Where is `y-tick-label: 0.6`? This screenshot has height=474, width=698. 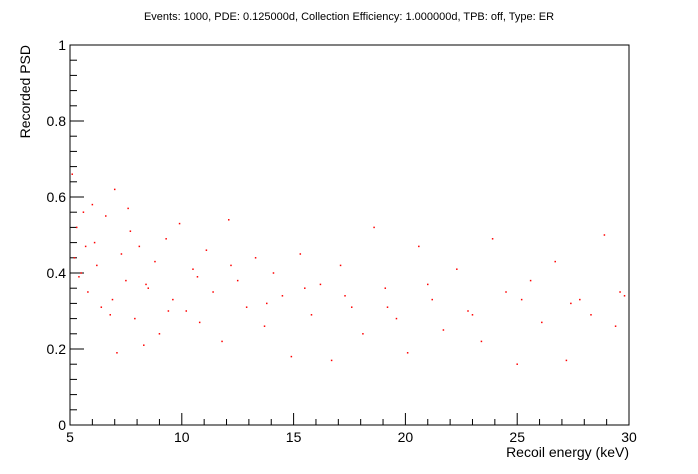
y-tick-label: 0.6 is located at coordinates (57, 197).